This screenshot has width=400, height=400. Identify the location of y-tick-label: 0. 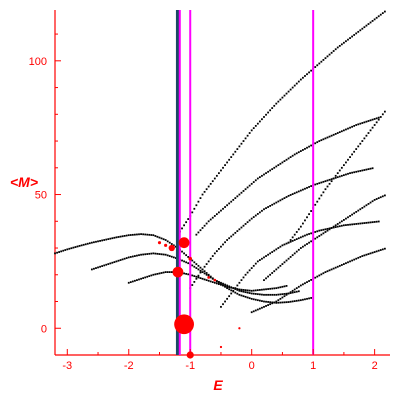
(44, 329).